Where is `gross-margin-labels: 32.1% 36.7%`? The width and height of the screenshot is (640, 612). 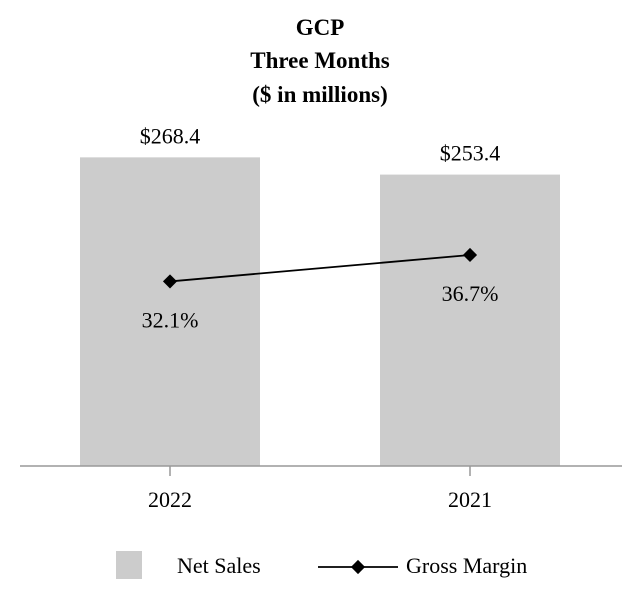
gross-margin-labels: 32.1% 36.7% is located at coordinates (320, 306).